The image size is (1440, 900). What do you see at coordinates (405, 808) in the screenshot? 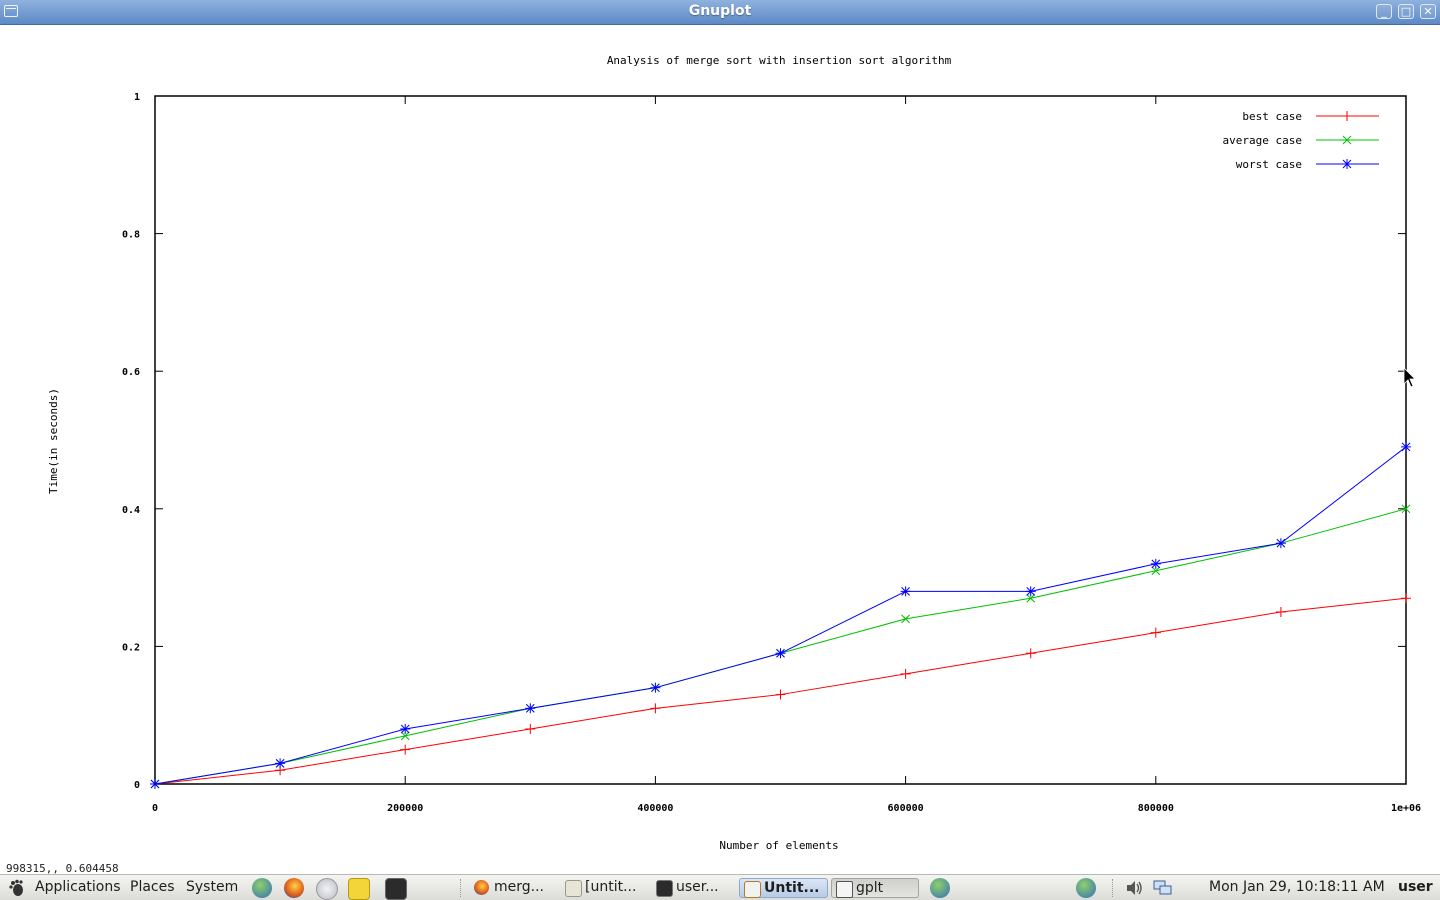
I see `x-tick-label: 200000` at bounding box center [405, 808].